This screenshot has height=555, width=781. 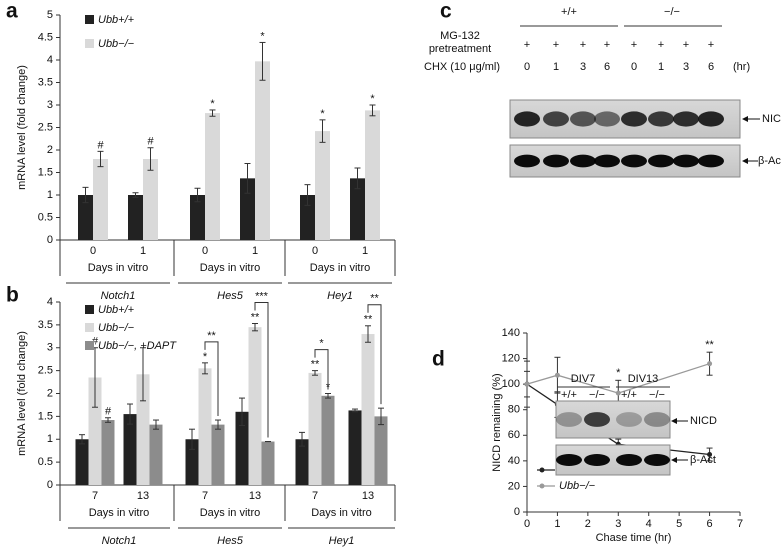 What do you see at coordinates (462, 67) in the screenshot?
I see `row-label: CHX (10 μg/ml)` at bounding box center [462, 67].